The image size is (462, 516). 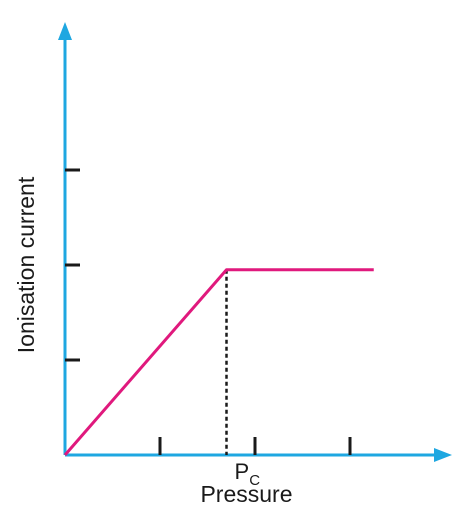 I want to click on critical-pressure-symbol: P, so click(x=242, y=471).